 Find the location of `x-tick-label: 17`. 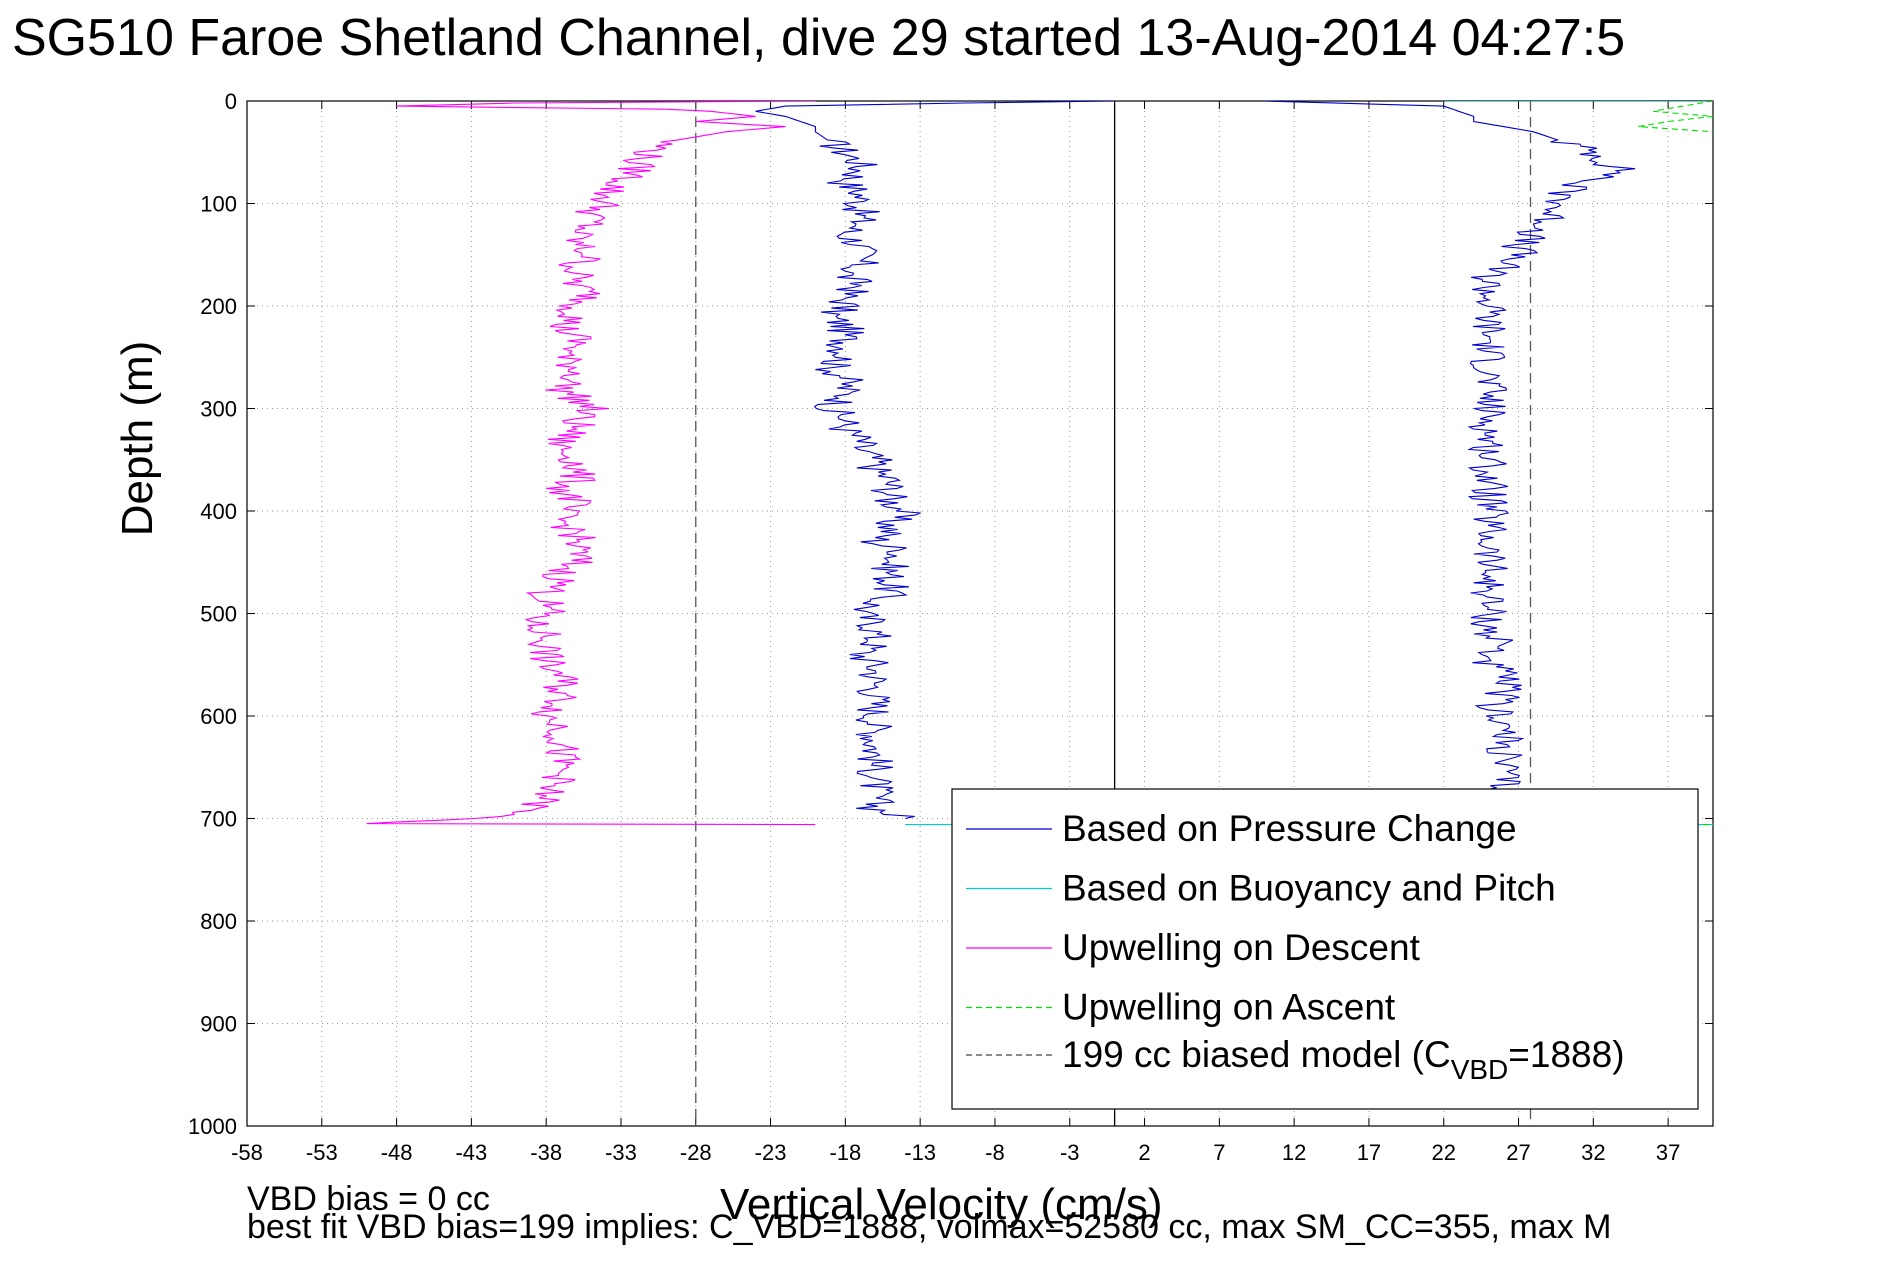

x-tick-label: 17 is located at coordinates (1369, 1152).